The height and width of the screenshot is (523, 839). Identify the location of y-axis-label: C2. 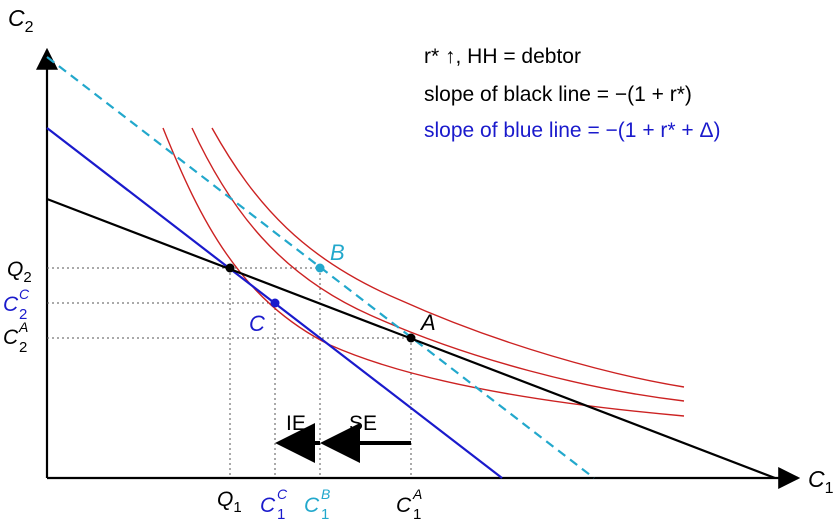
(21, 20).